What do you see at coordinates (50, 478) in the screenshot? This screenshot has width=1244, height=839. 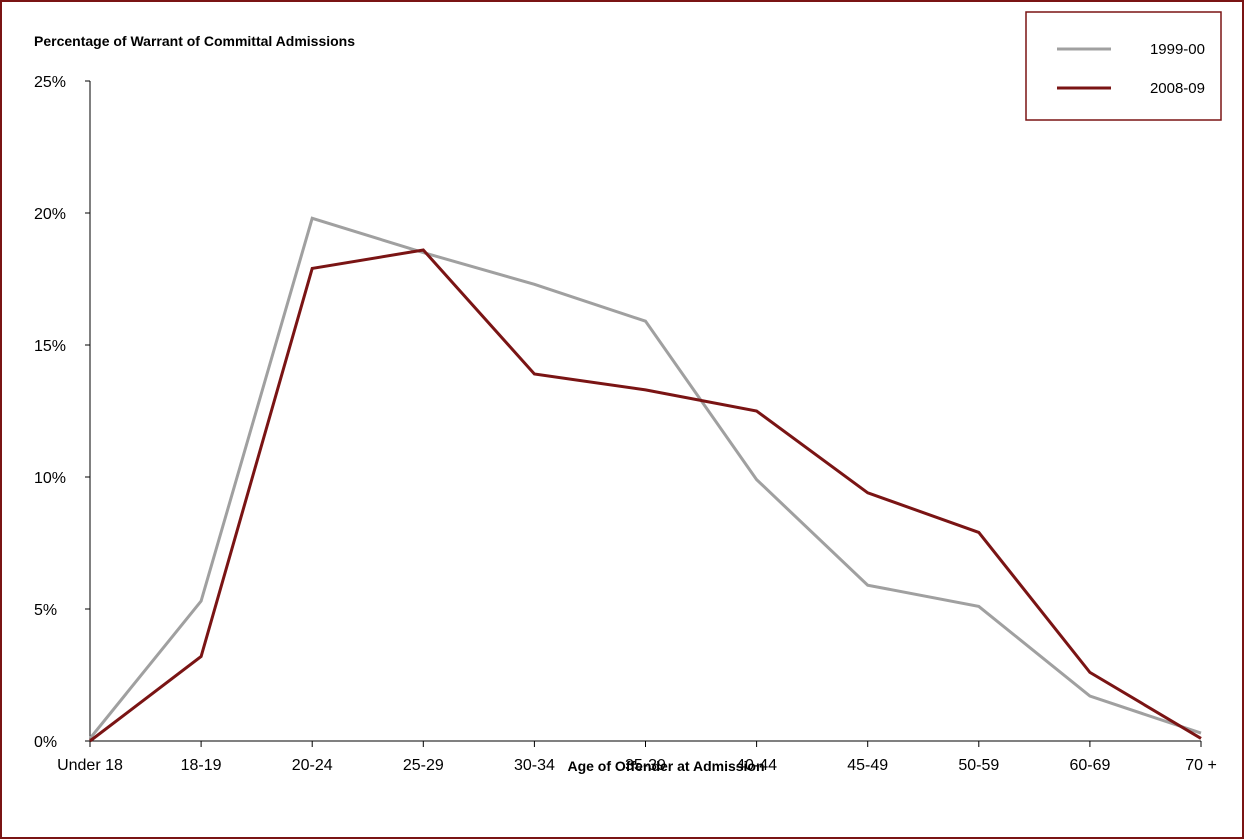 I see `y-tick-label: 10%` at bounding box center [50, 478].